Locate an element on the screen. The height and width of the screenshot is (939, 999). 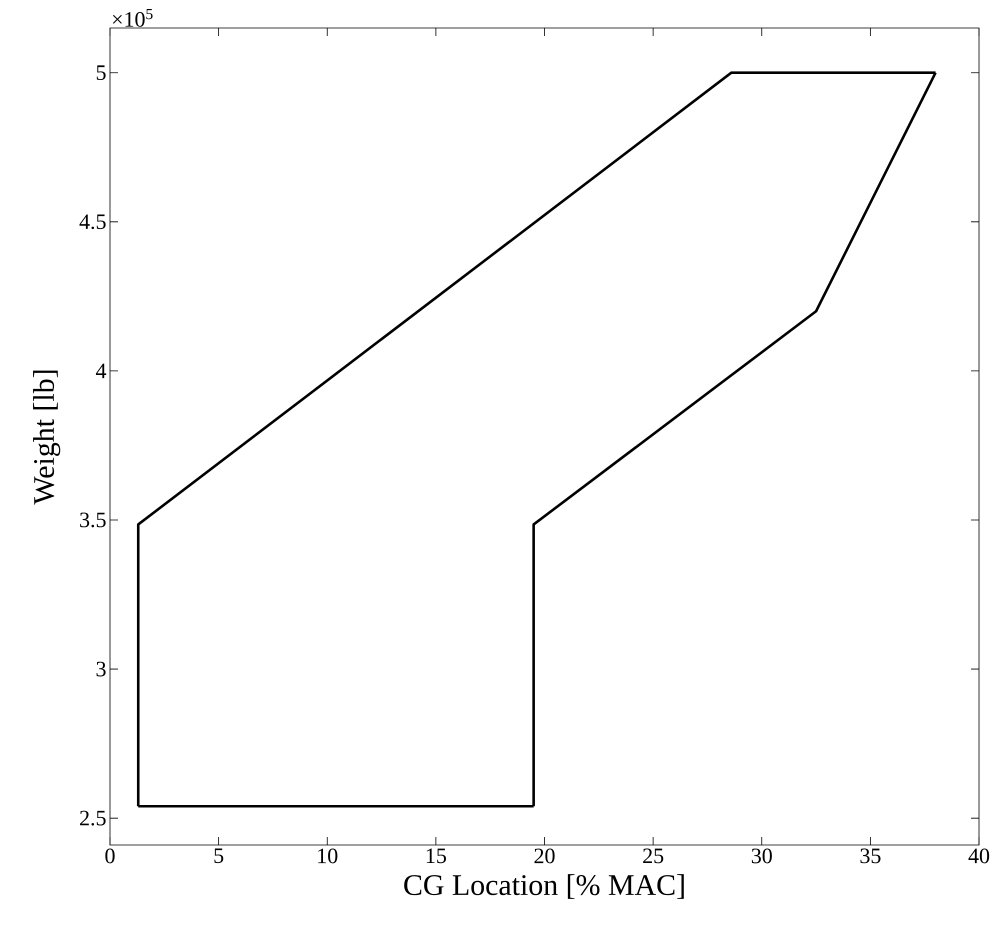
y-tick-label: 4.5 is located at coordinates (93, 222).